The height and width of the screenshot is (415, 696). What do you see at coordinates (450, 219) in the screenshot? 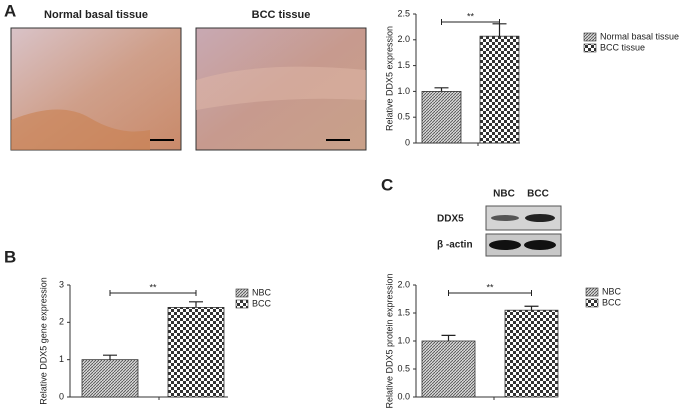
I see `row-label: DDX5` at bounding box center [450, 219].